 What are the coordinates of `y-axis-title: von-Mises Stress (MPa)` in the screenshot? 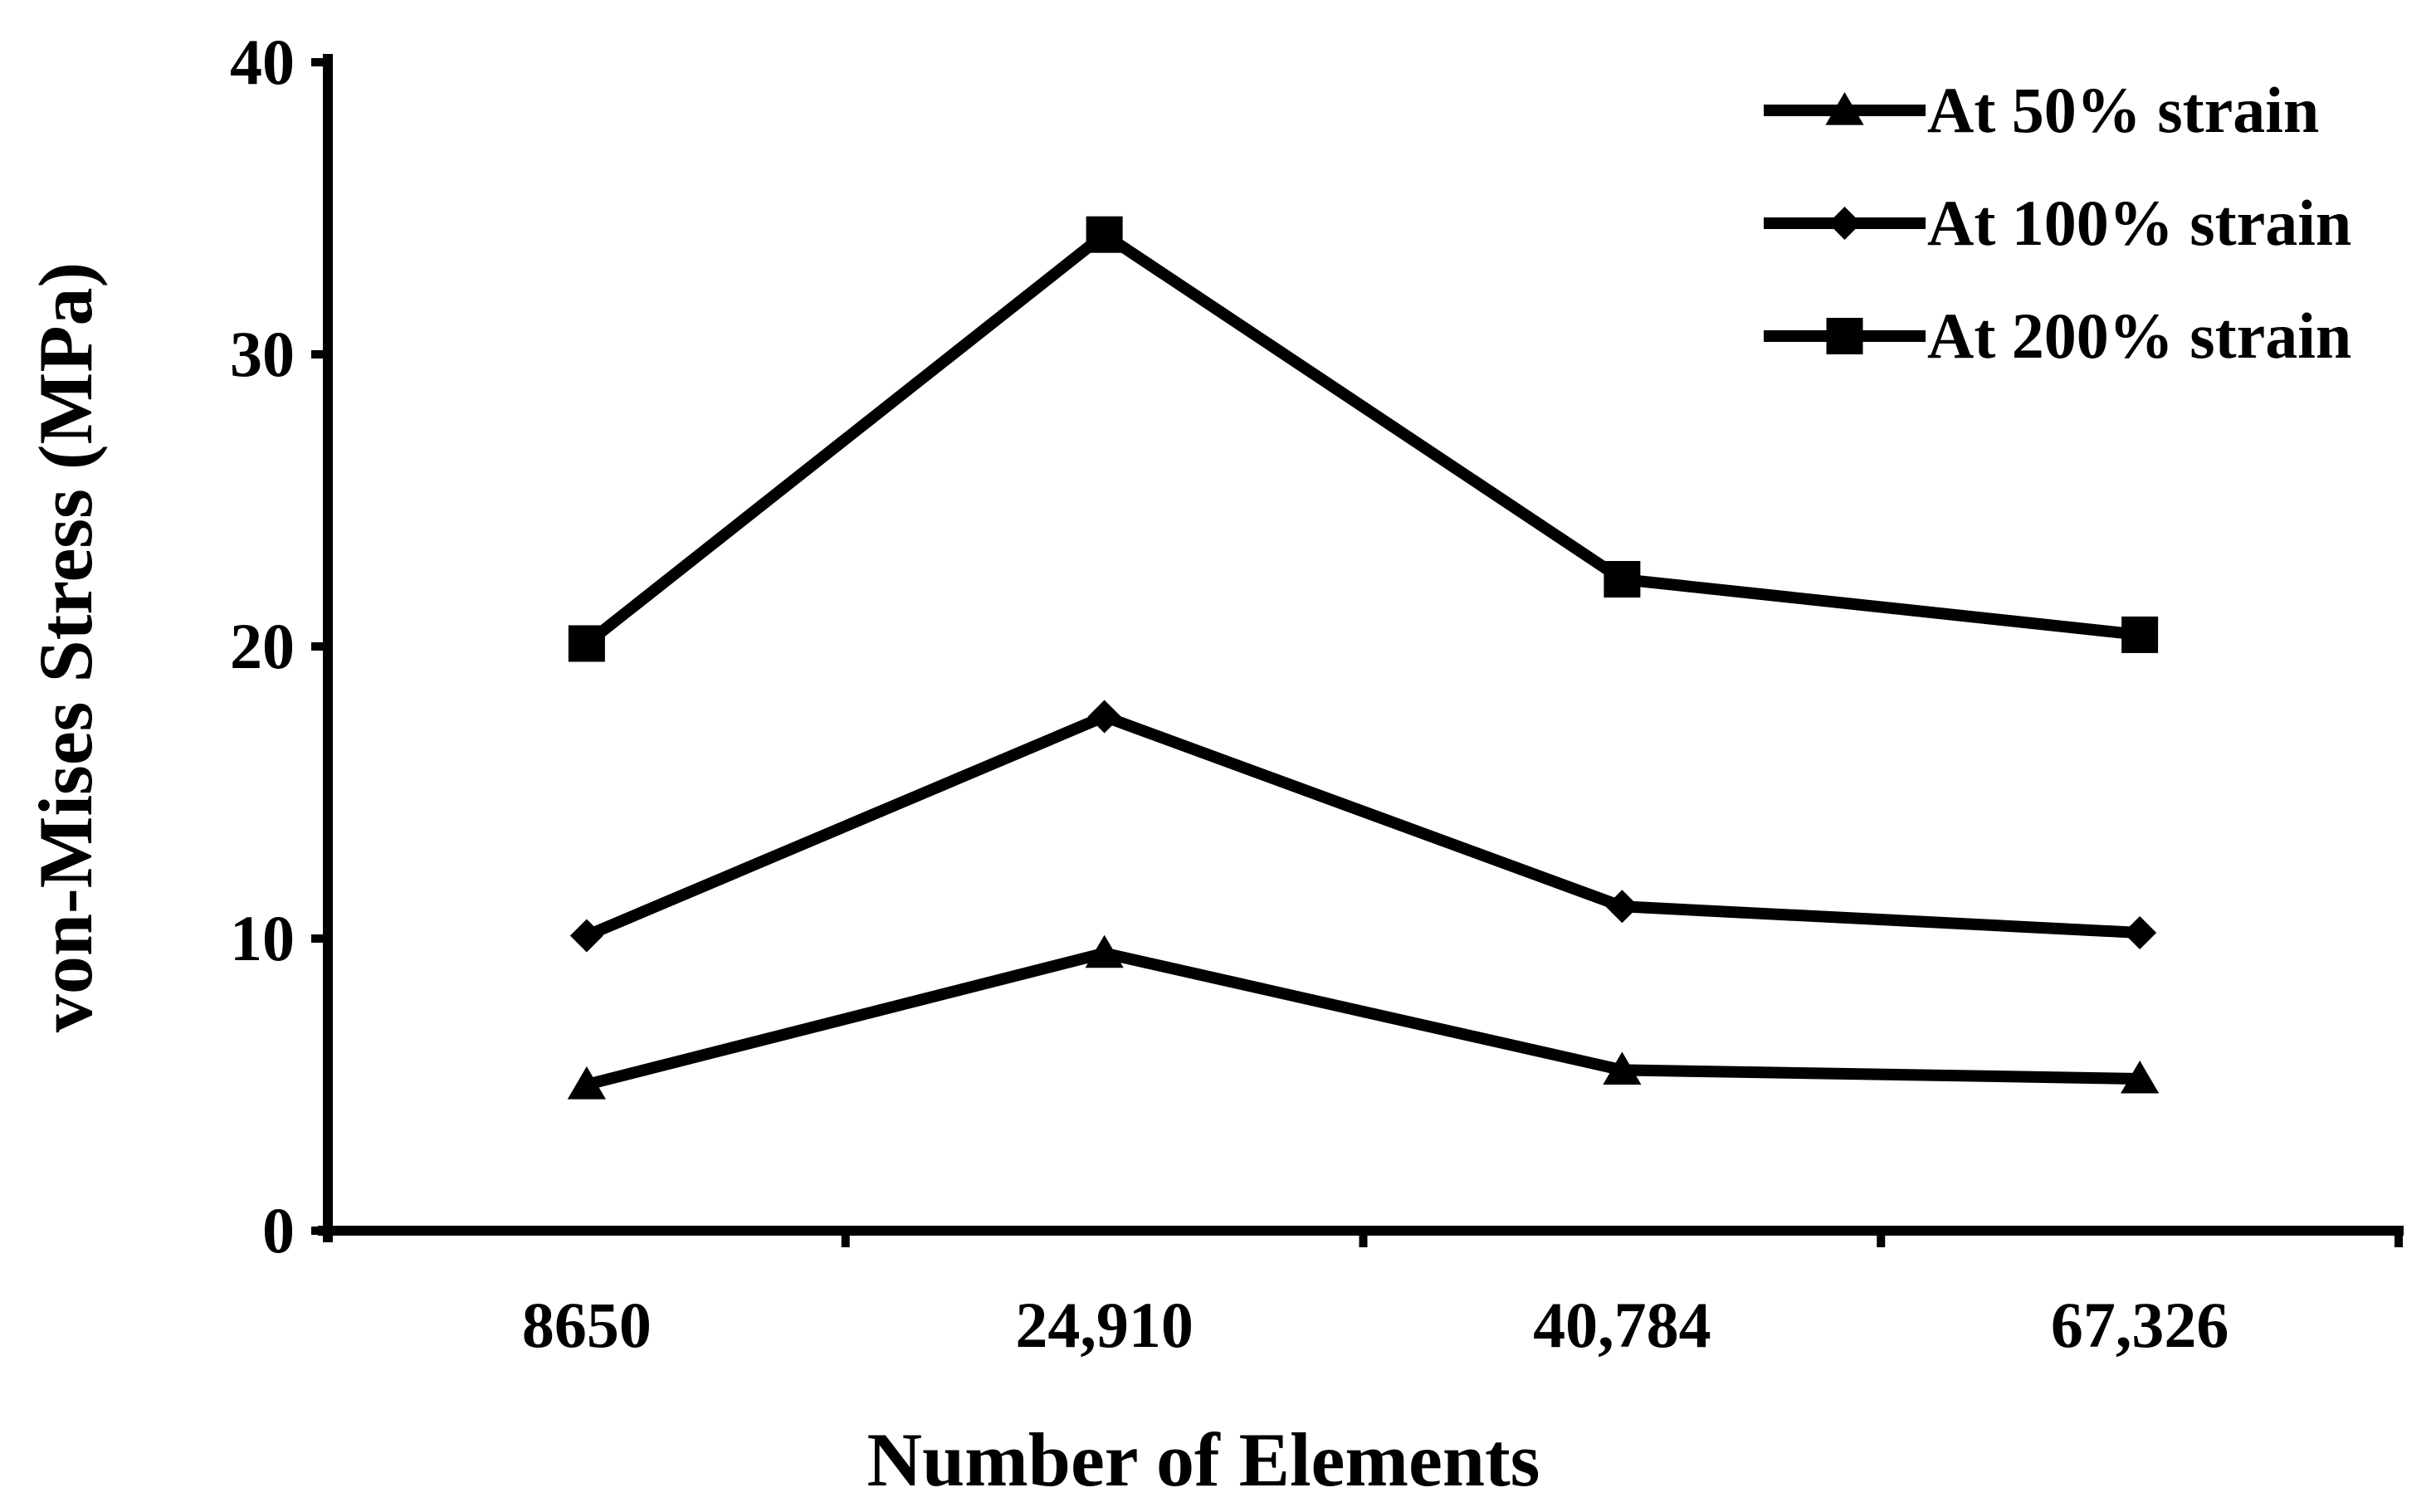 It's located at (65, 647).